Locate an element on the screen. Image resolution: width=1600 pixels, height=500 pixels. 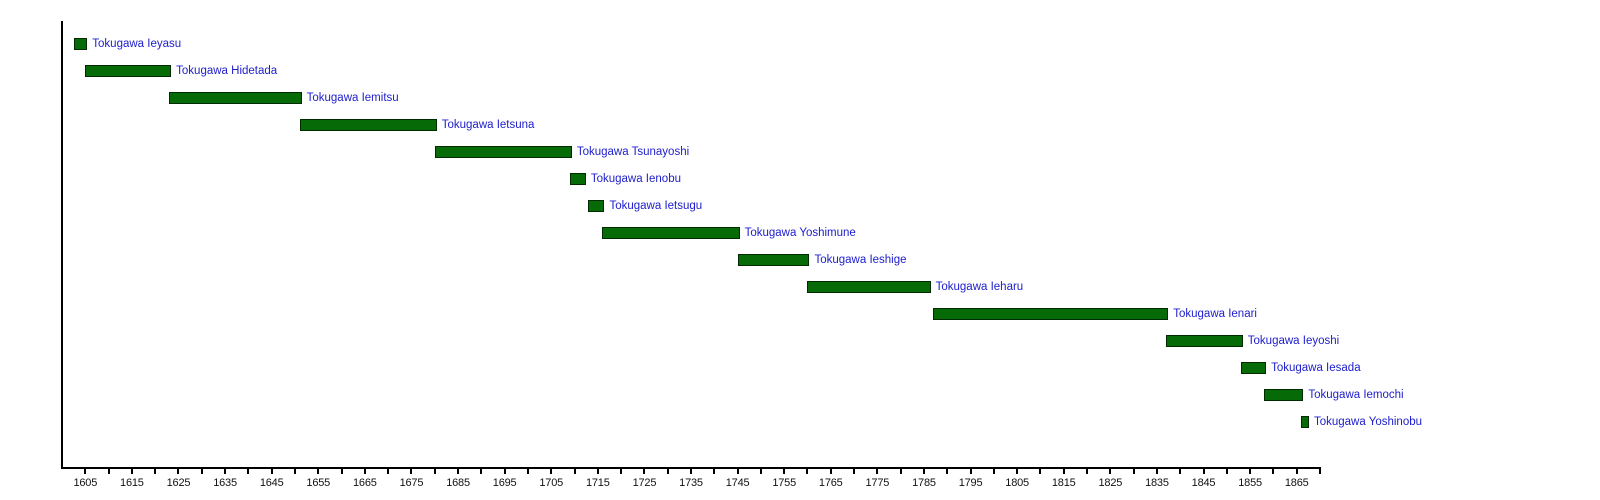
x-tick-label: 1765 is located at coordinates (830, 483).